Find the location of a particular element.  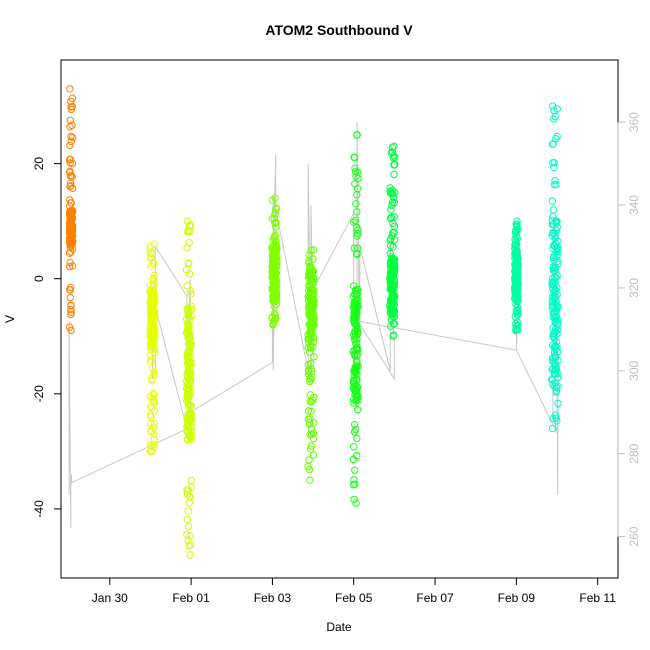

x-tick-label: Feb 01 is located at coordinates (191, 598).